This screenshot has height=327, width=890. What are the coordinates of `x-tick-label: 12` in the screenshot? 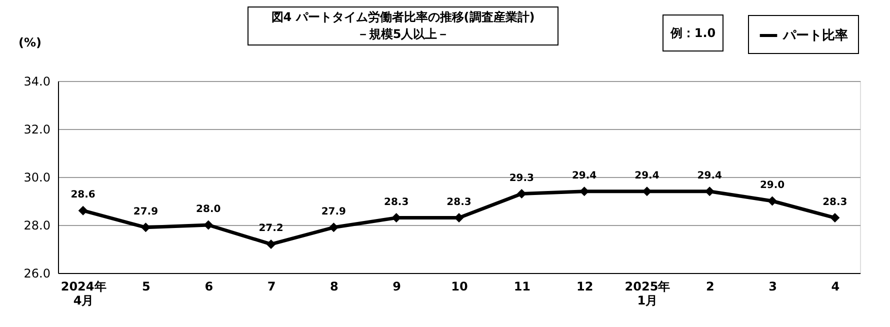 It's located at (585, 287).